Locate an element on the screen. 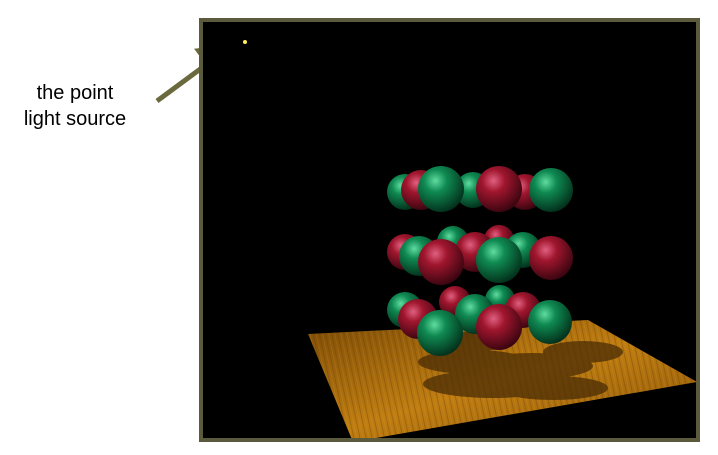 This screenshot has height=455, width=718. wooden-floor is located at coordinates (502, 379).